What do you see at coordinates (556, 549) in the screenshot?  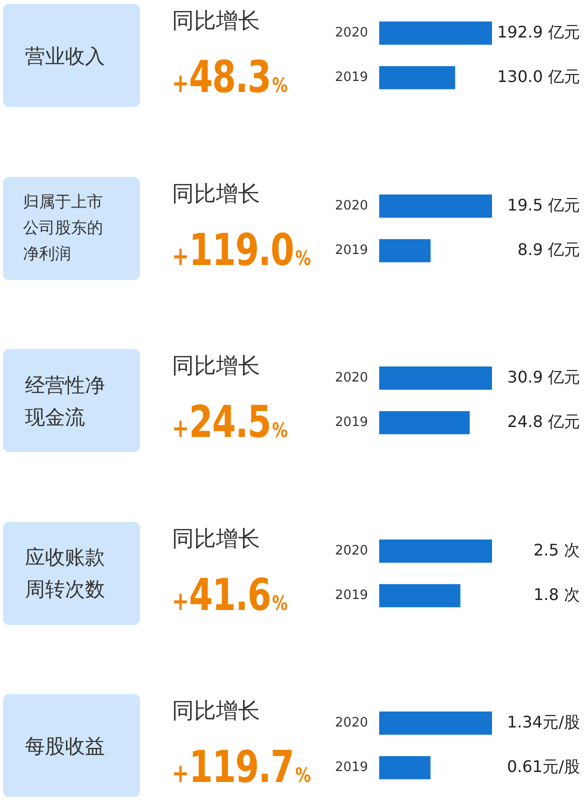 I see `data-label: 2.5 次` at bounding box center [556, 549].